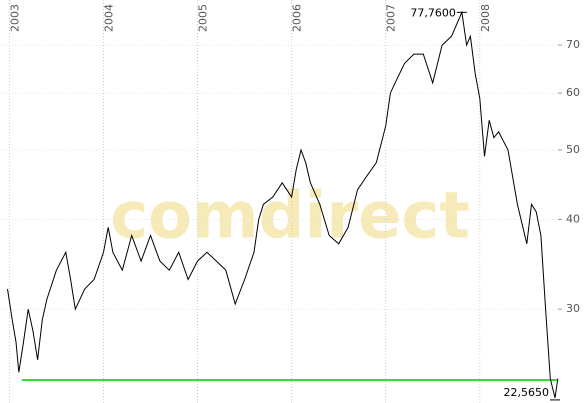 The image size is (587, 403). What do you see at coordinates (573, 92) in the screenshot?
I see `y-tick-label: 60` at bounding box center [573, 92].